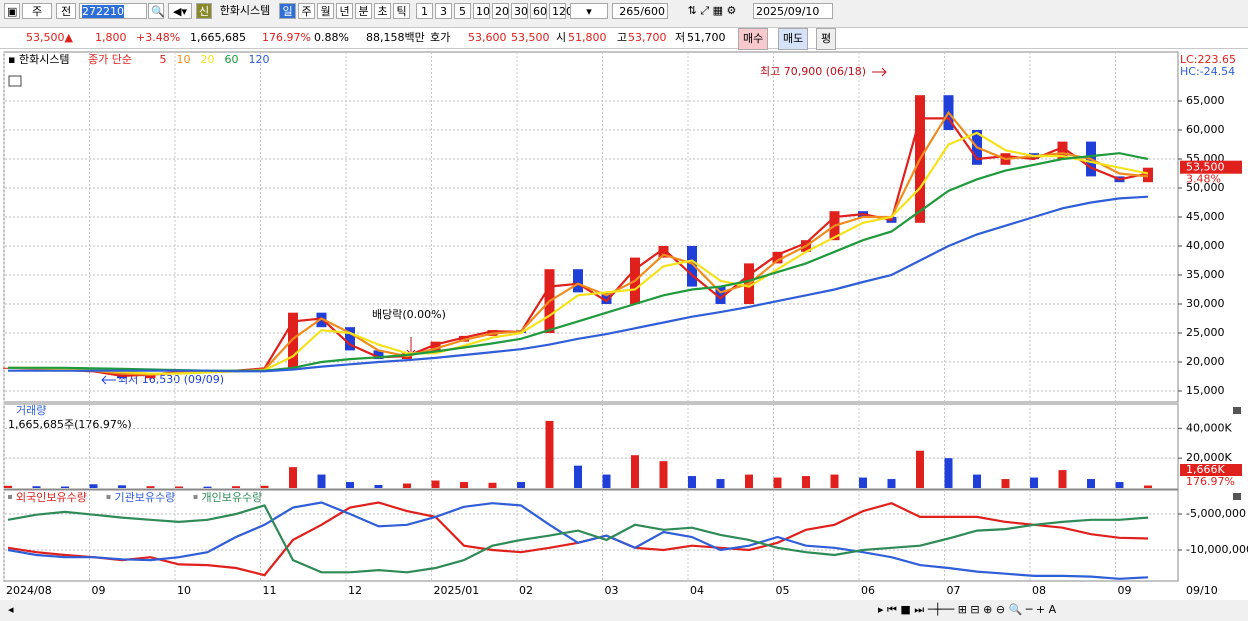  I want to click on amount: 88,158백만, so click(395, 37).